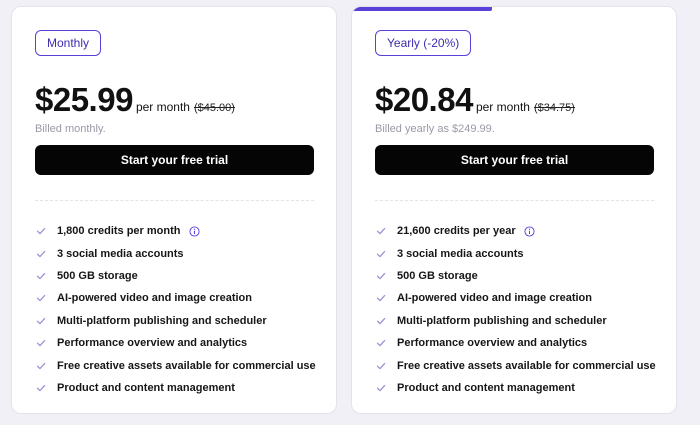  Describe the element at coordinates (424, 99) in the screenshot. I see `price: $20.84` at that location.